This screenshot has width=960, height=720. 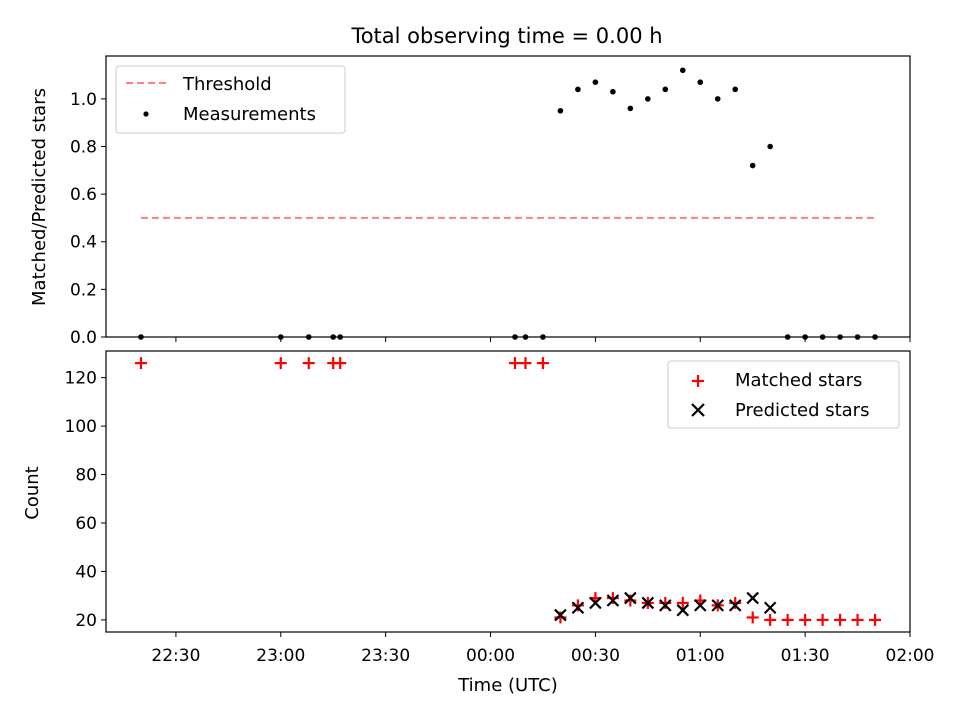 I want to click on x-tick-label: 01:30, so click(x=805, y=656).